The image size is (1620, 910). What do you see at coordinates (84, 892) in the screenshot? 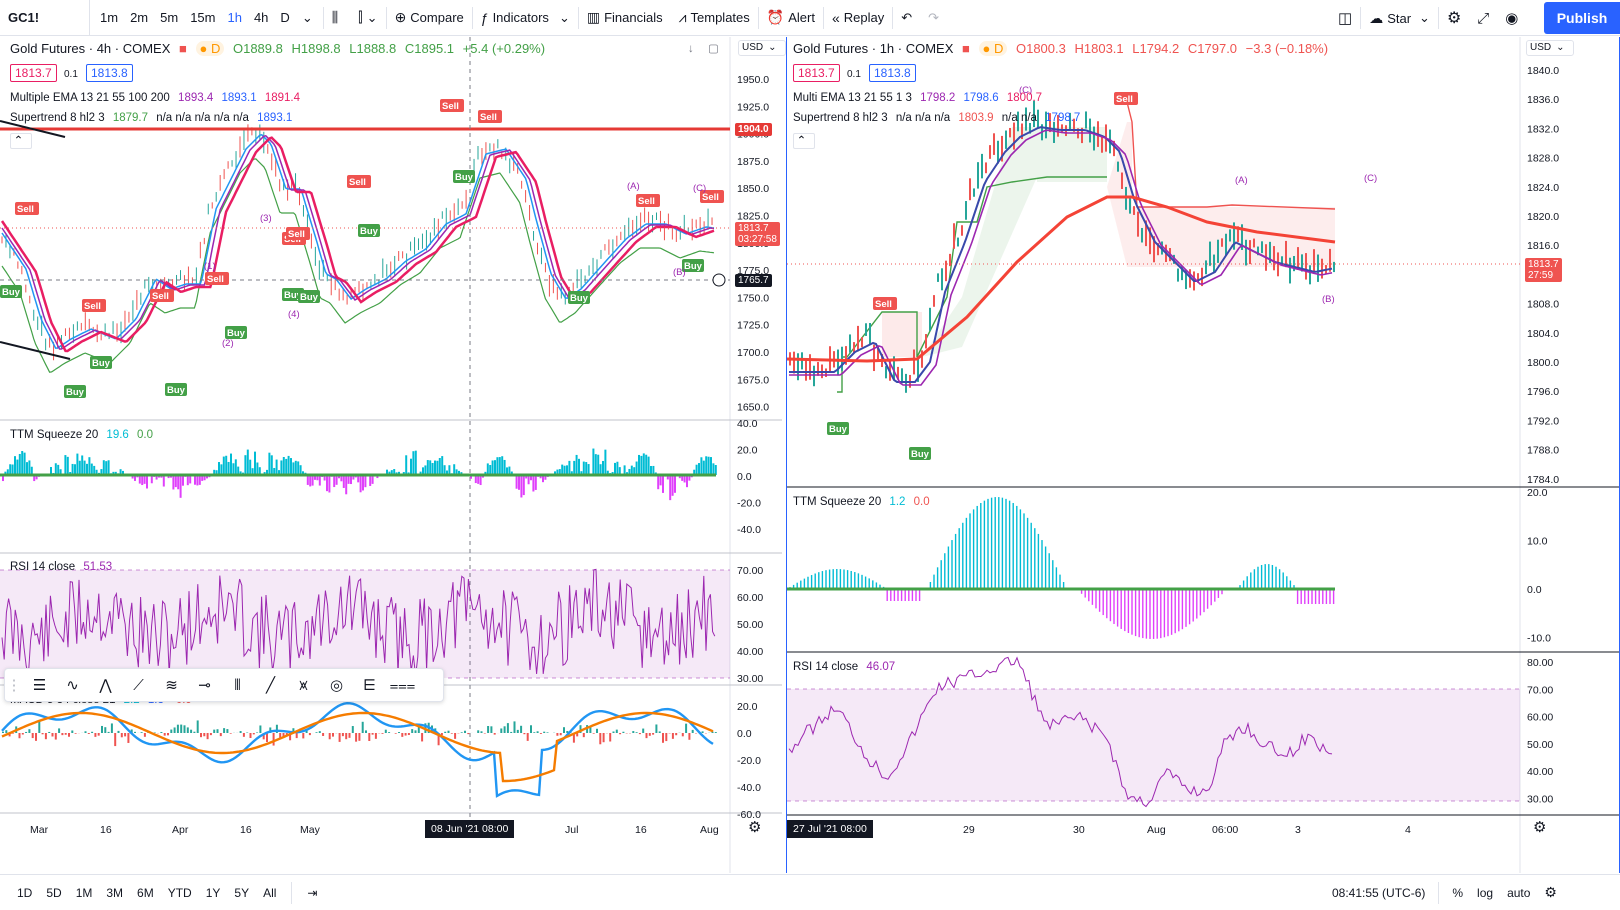
I see `range-1m: 1M` at bounding box center [84, 892].